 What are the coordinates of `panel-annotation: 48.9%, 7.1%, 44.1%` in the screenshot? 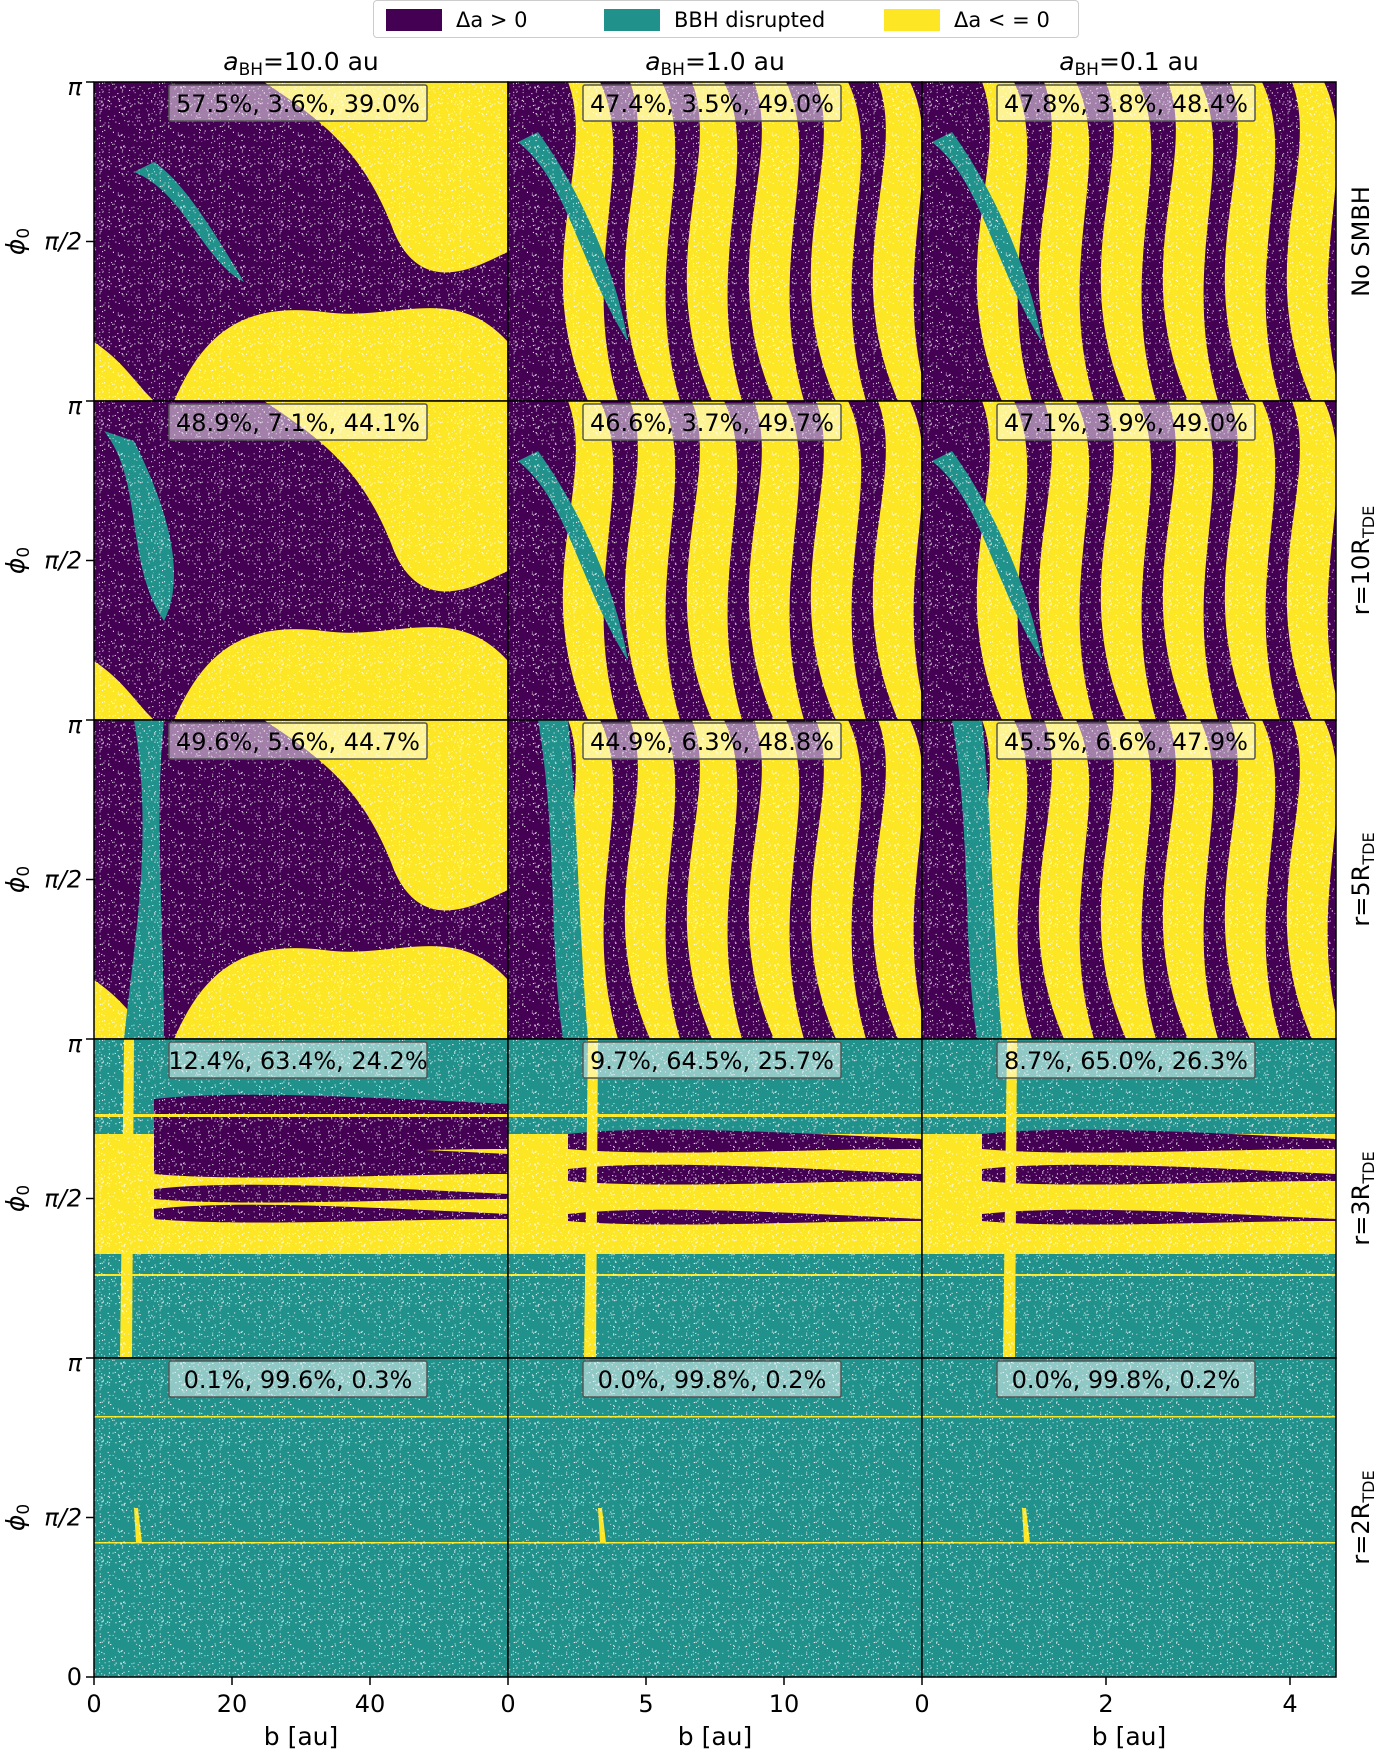 It's located at (298, 422).